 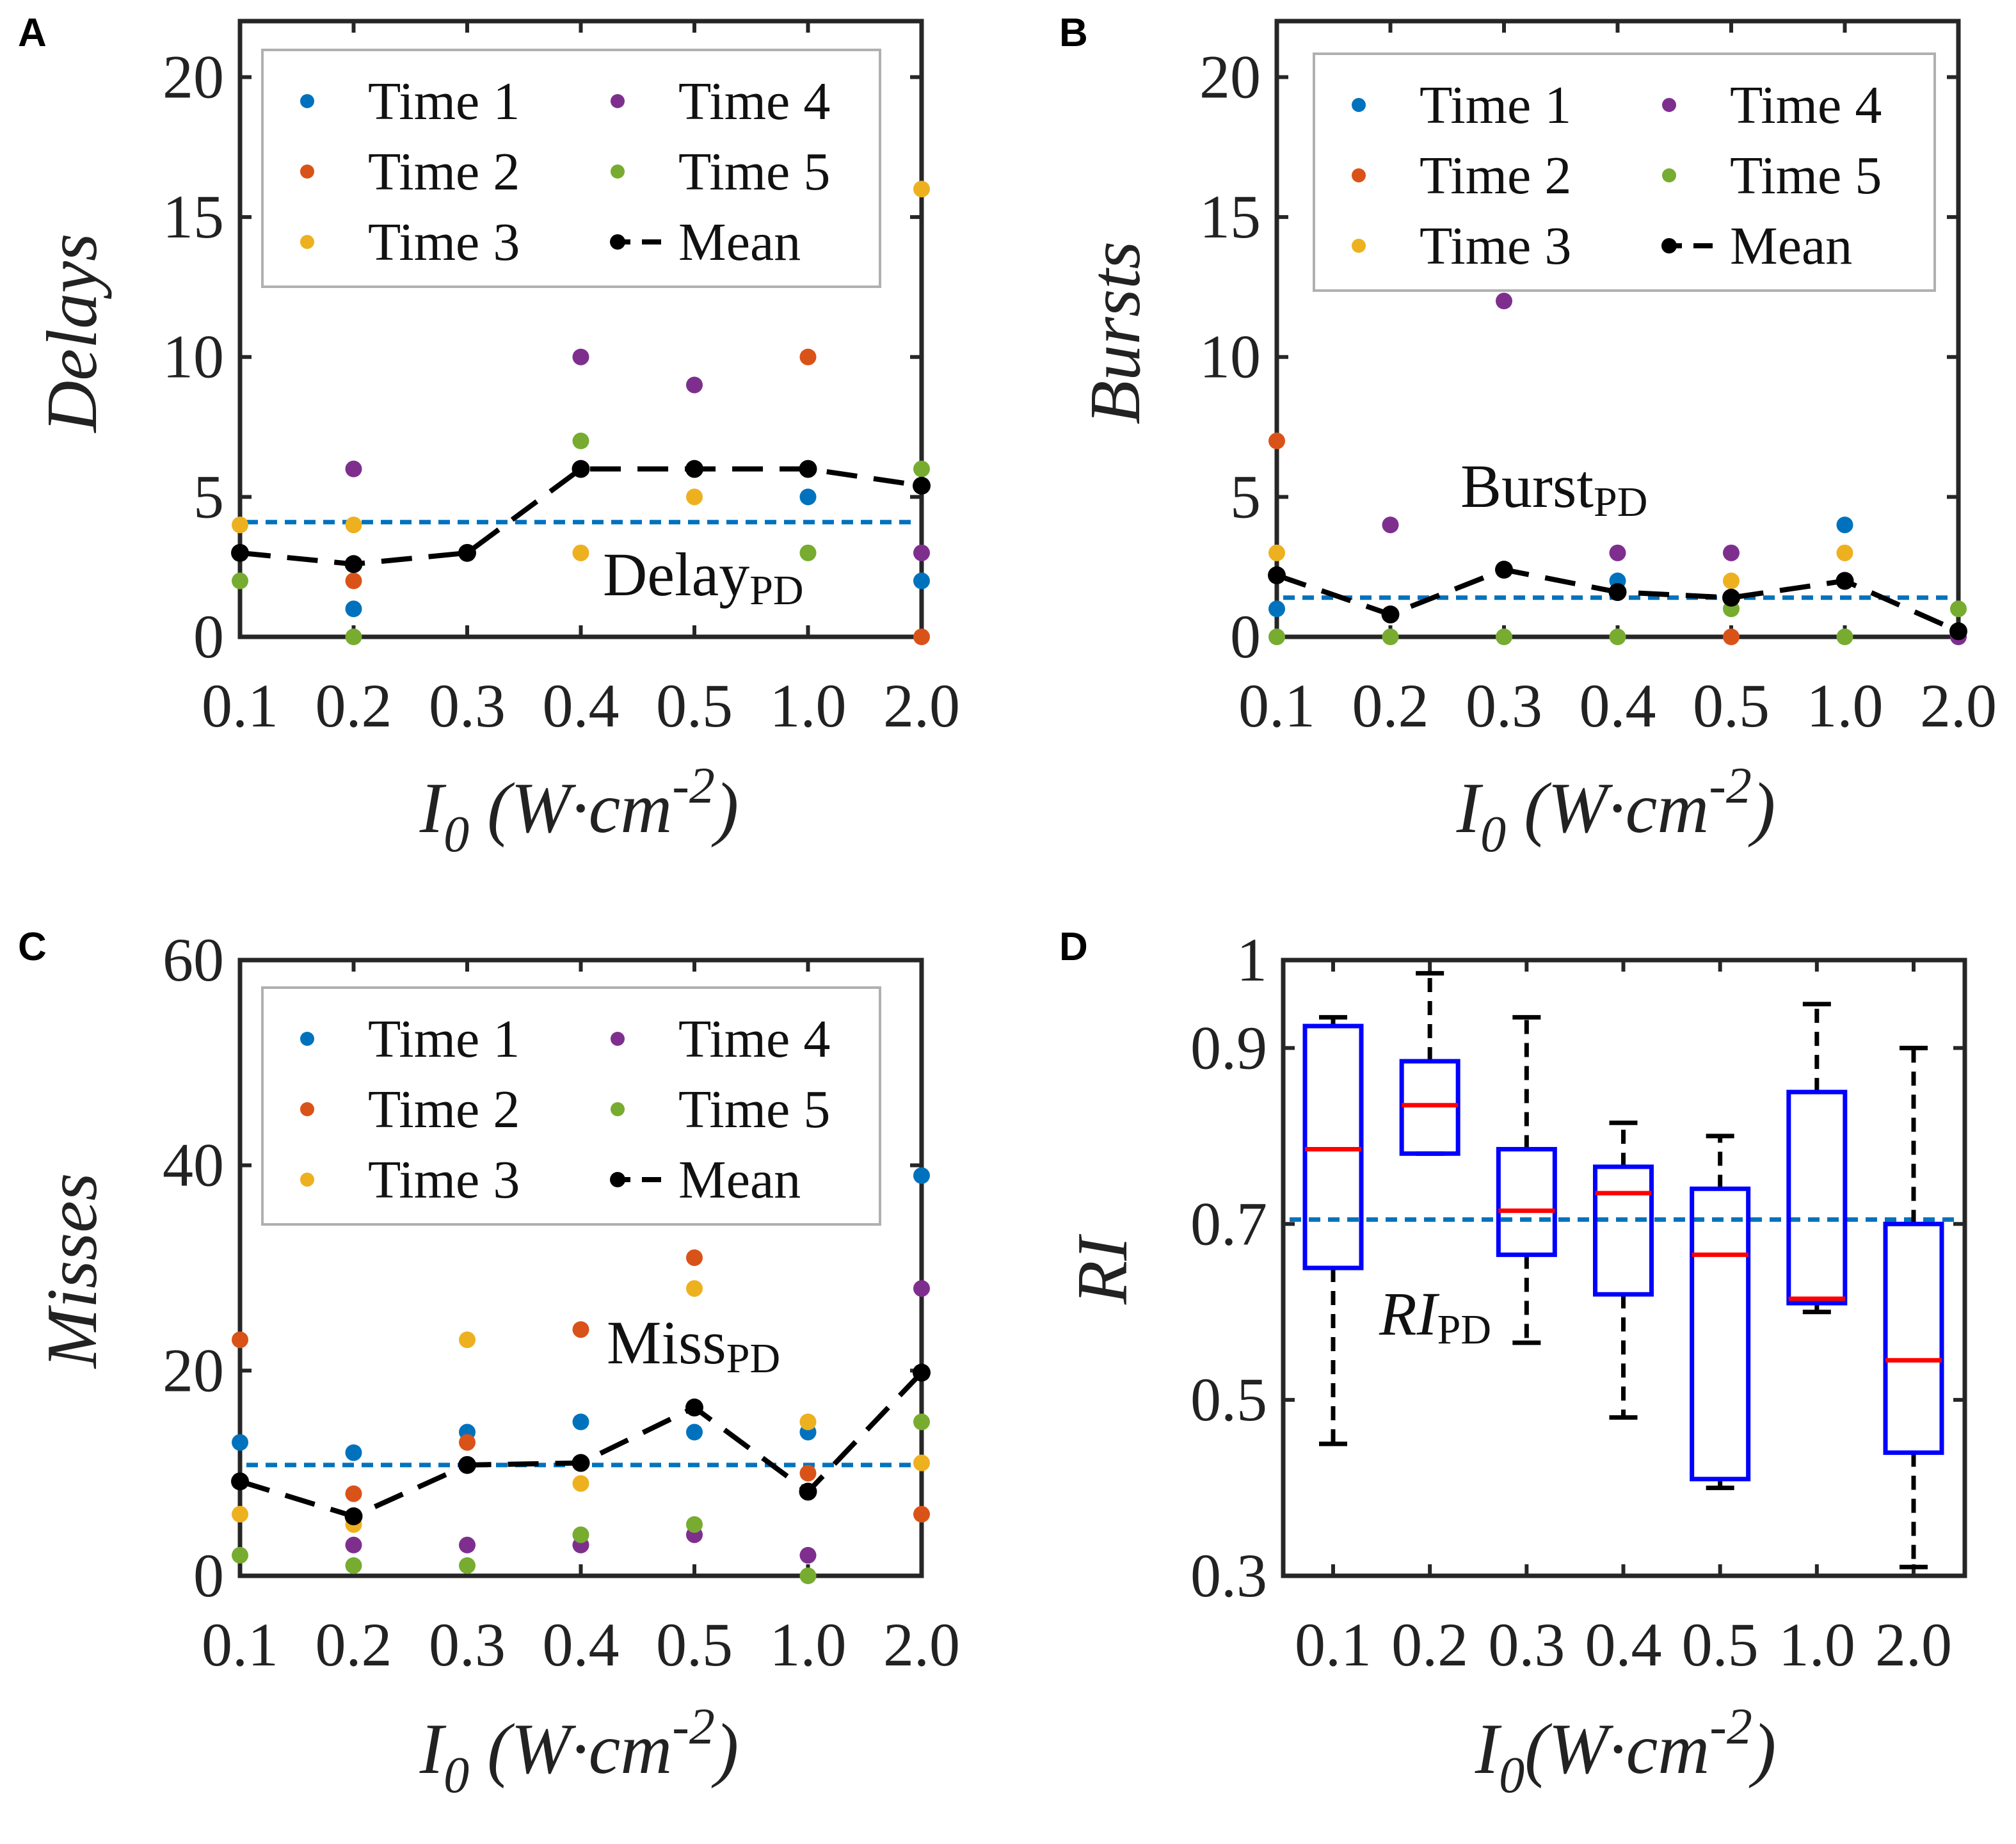 I want to click on panel-a-reference-label: DelayPD, so click(x=703, y=577).